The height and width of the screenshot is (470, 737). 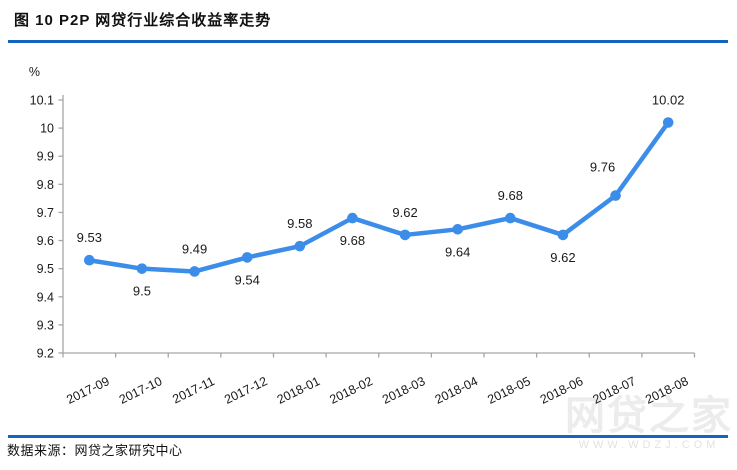 I want to click on svg-text: 9.4, so click(x=45, y=297).